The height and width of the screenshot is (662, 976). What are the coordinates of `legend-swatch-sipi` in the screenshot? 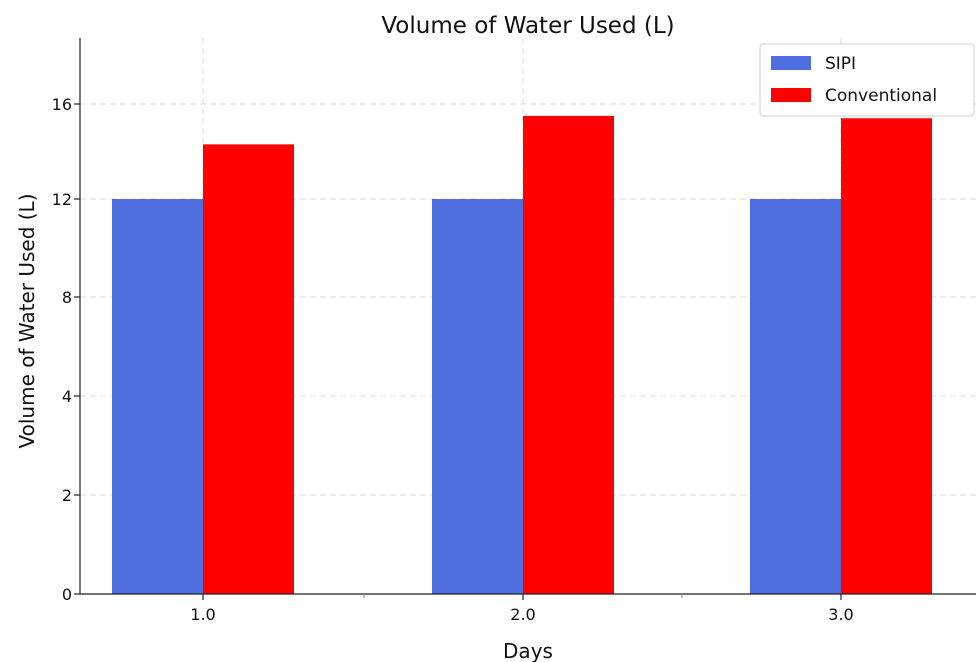 It's located at (791, 63).